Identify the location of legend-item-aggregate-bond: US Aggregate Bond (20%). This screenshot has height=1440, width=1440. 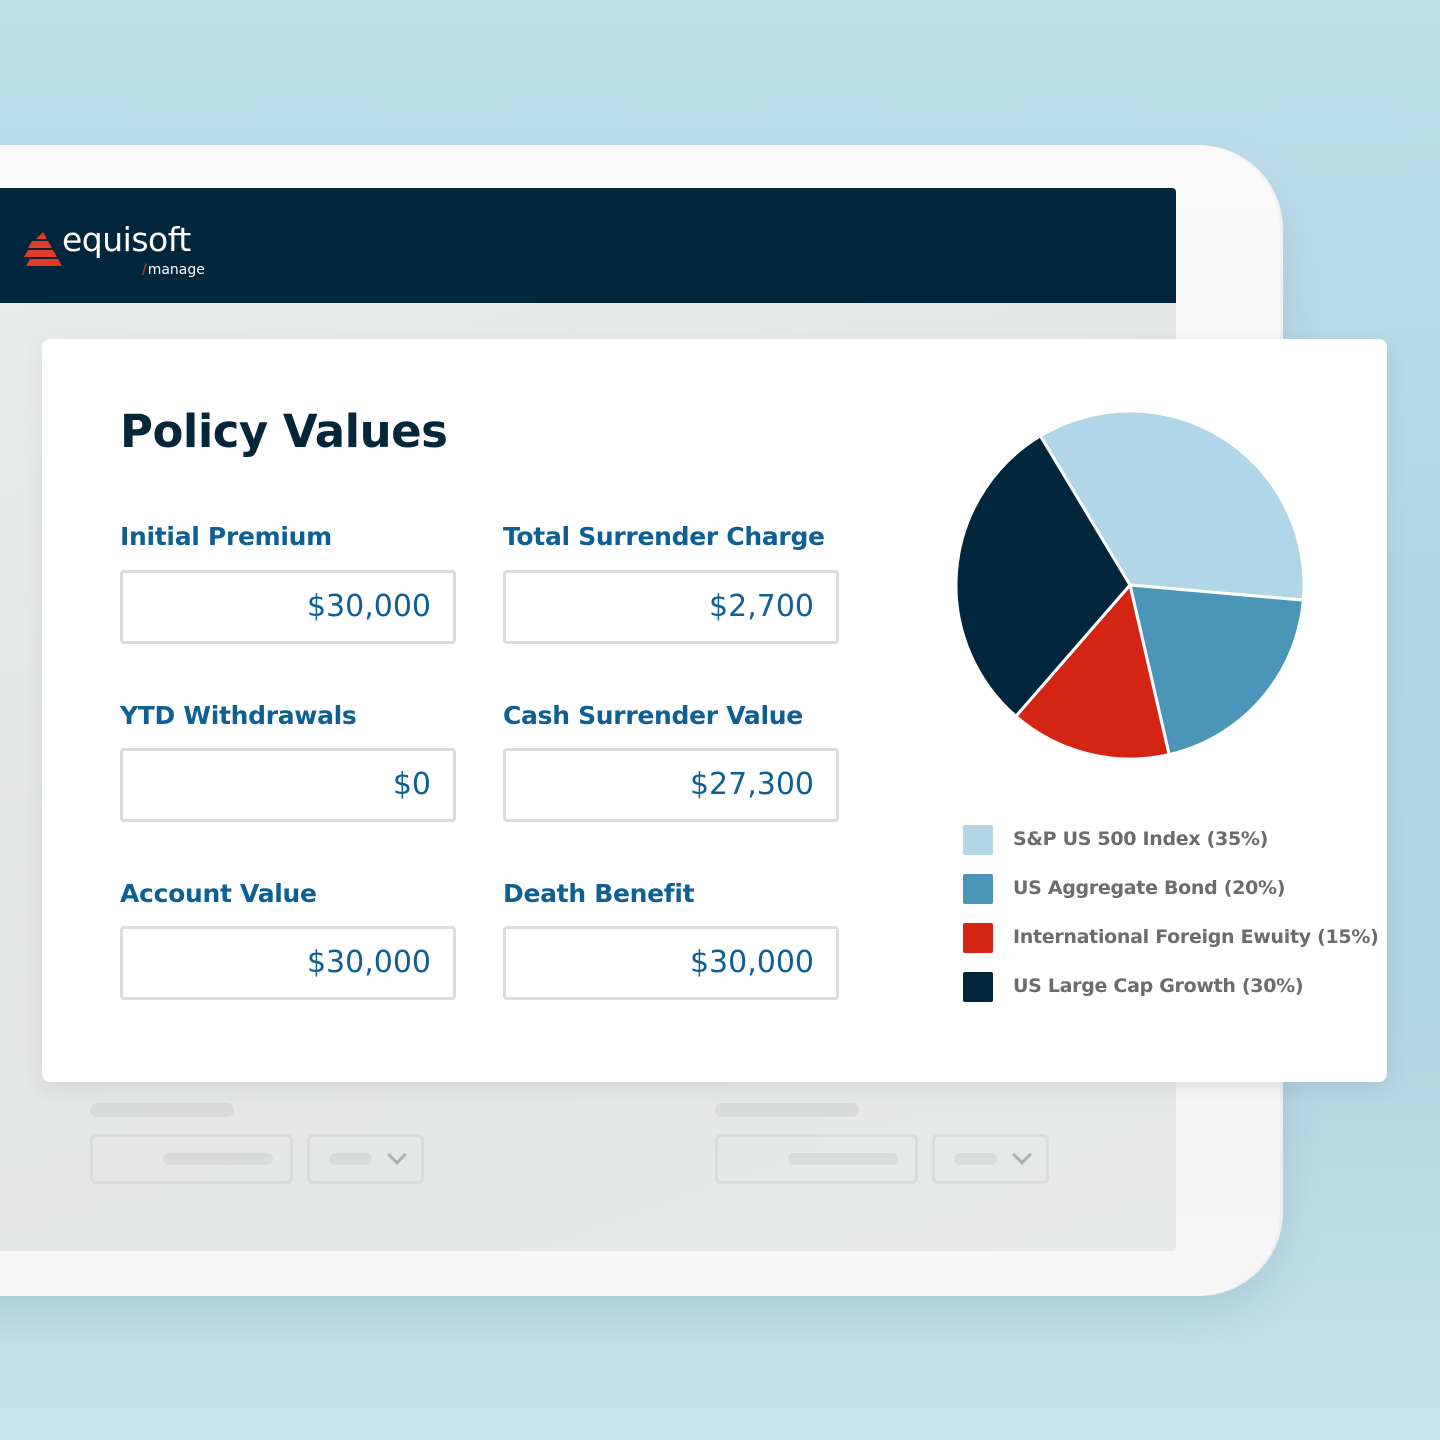
(1173, 889).